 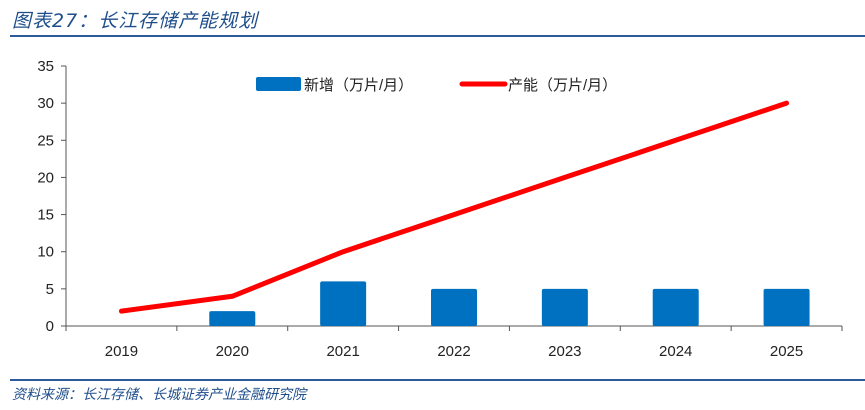 I want to click on source-note: 资料来源：长江存储、长城证券产业金融研究院, so click(x=159, y=395).